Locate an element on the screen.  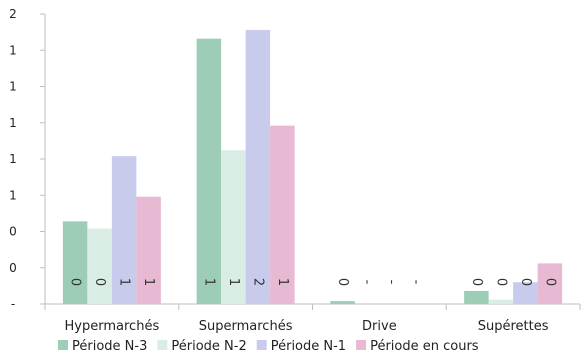
x-axis: Hypermarchés Supermarchés Drive Supérettes is located at coordinates (312, 318).